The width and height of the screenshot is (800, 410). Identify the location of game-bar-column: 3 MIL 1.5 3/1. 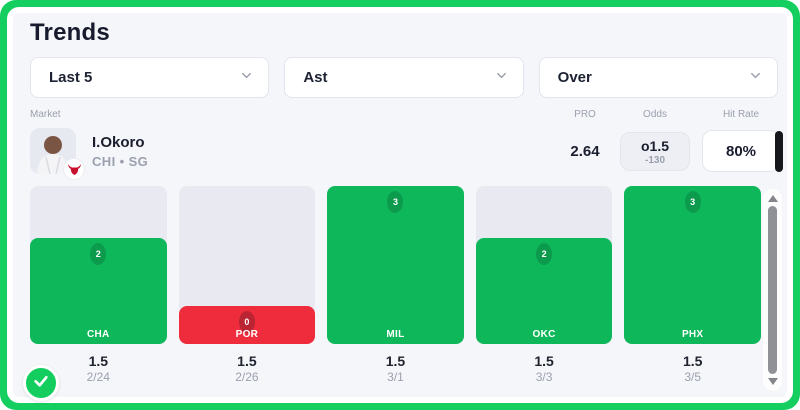
(395, 285).